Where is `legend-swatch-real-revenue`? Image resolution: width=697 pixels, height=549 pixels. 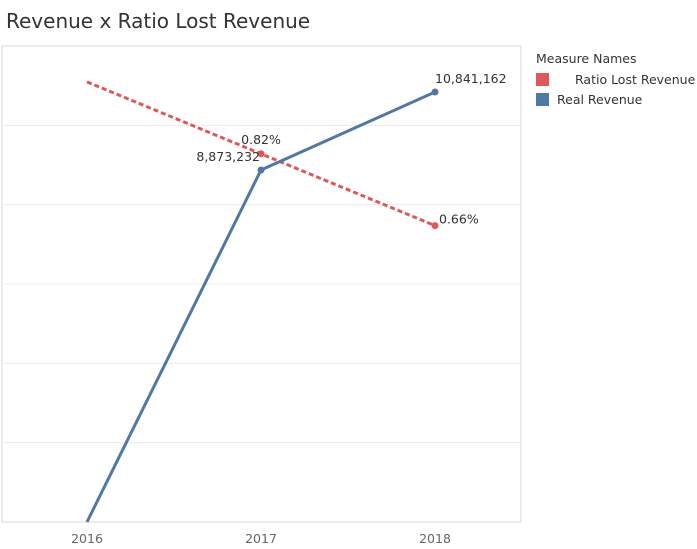 legend-swatch-real-revenue is located at coordinates (542, 99).